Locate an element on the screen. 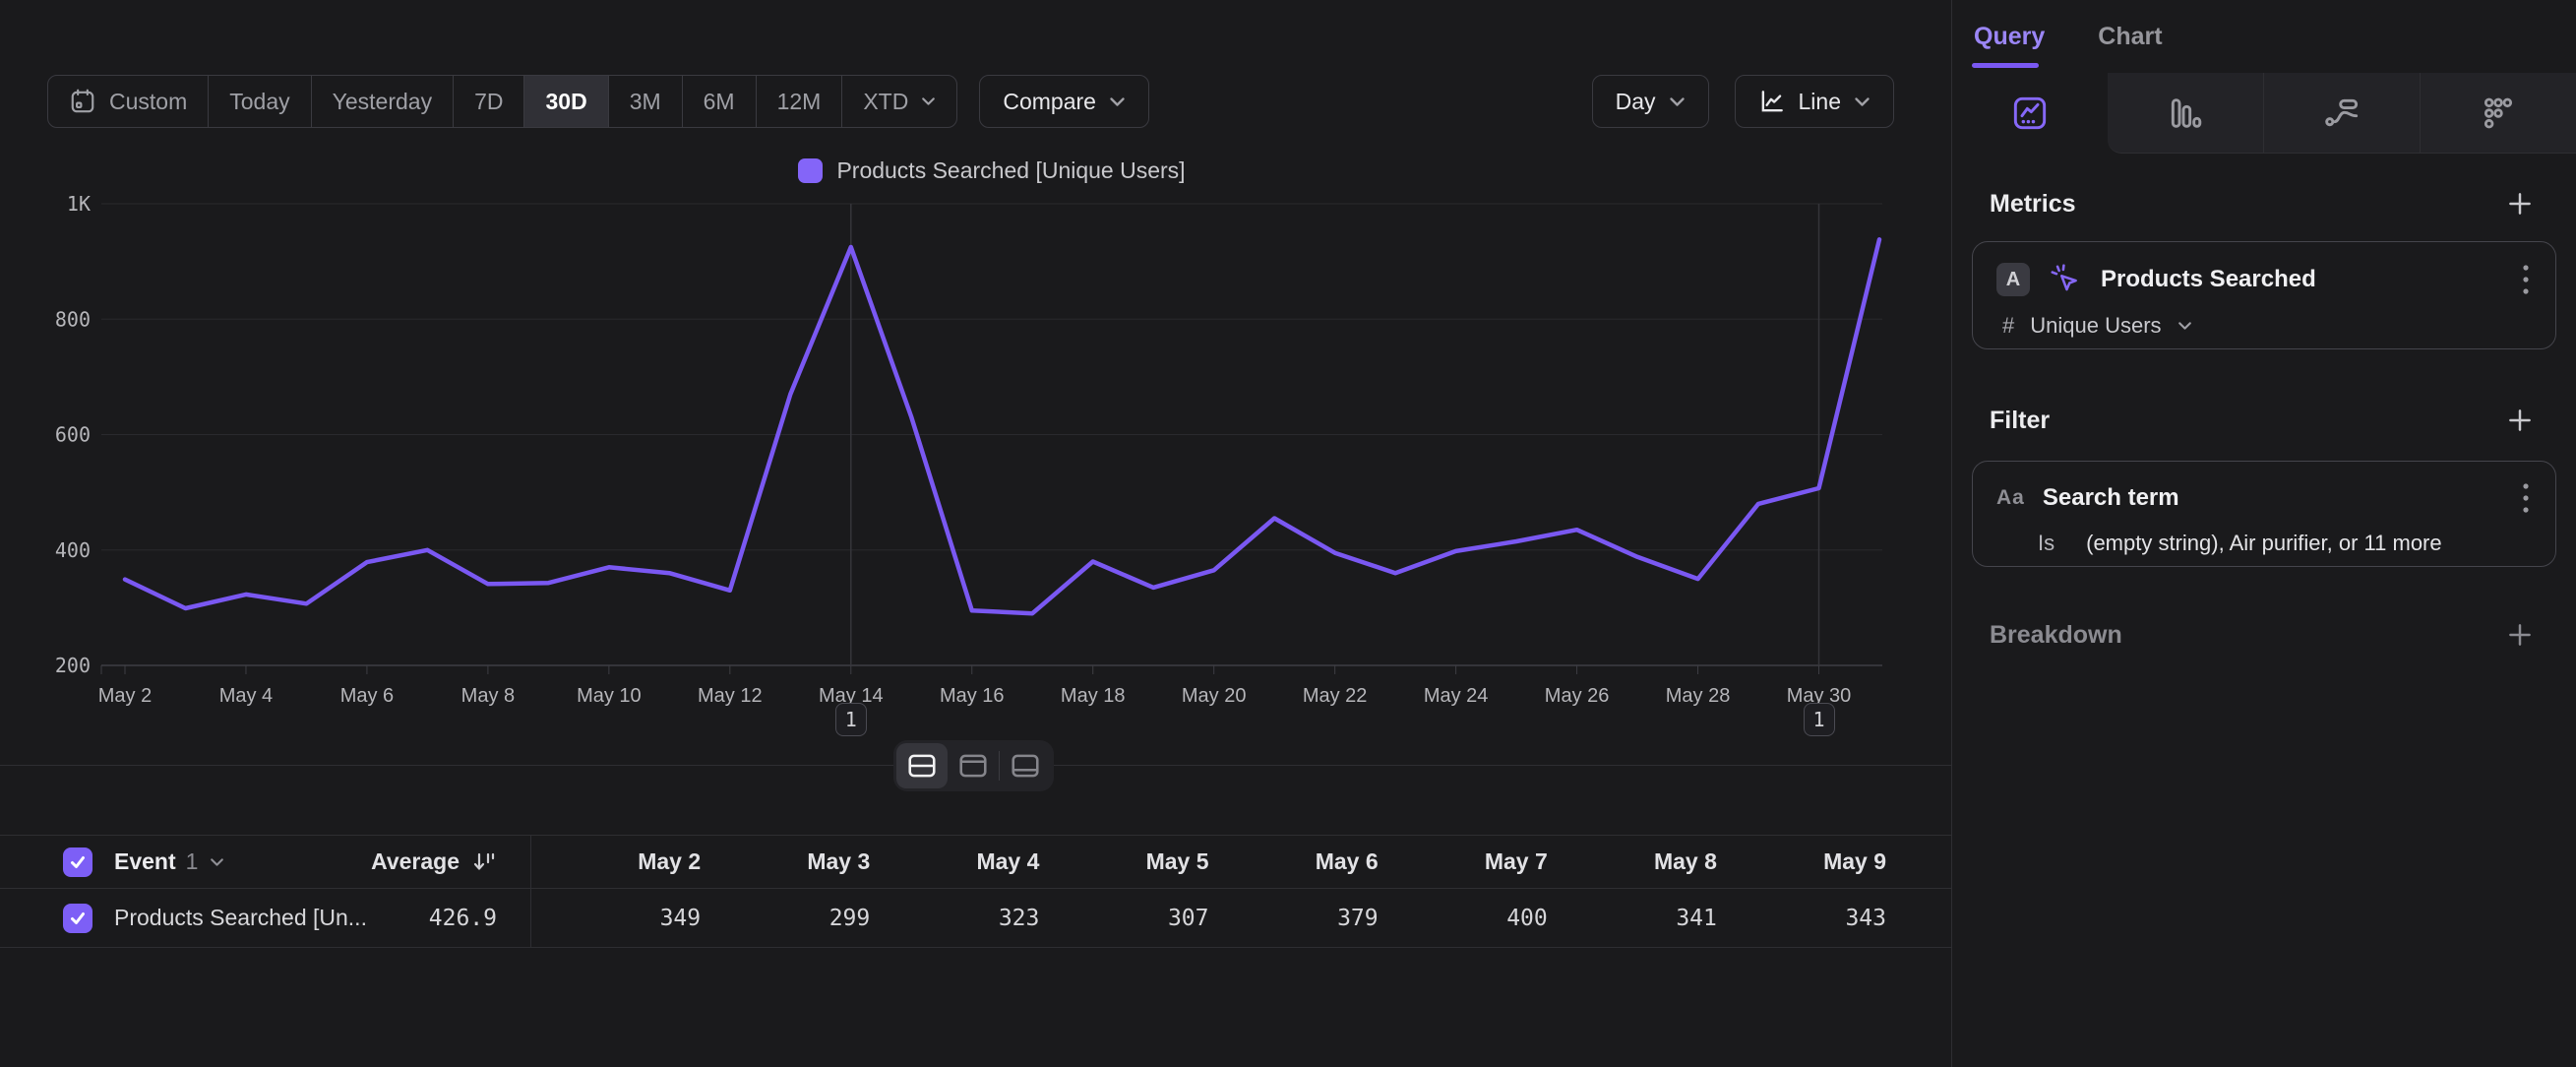 This screenshot has height=1067, width=2576. report-type-tabs is located at coordinates (2264, 114).